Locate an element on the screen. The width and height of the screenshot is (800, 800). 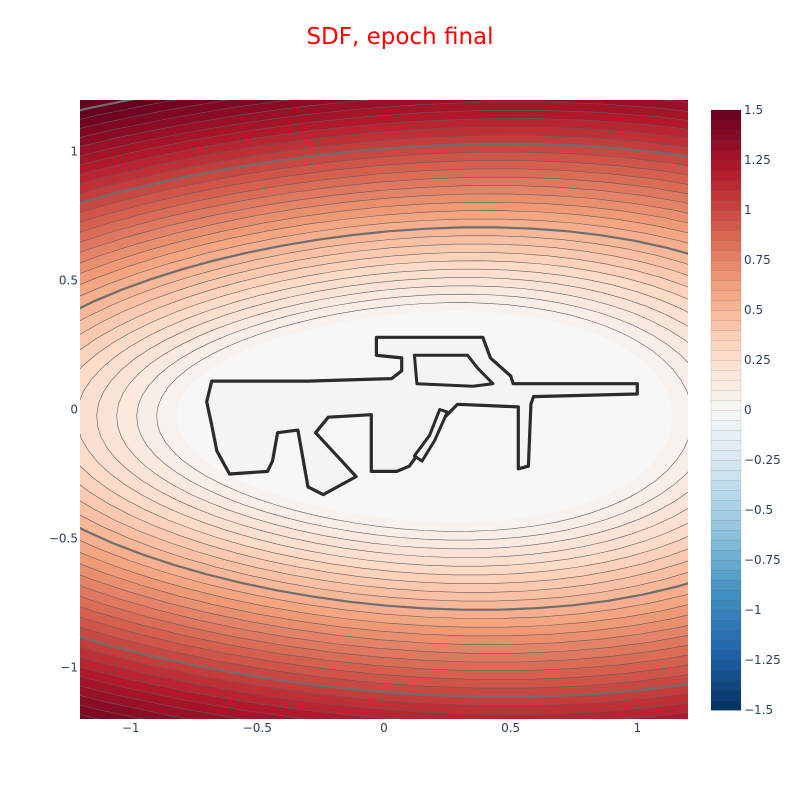
chart-title: SDF, epoch final is located at coordinates (400, 37).